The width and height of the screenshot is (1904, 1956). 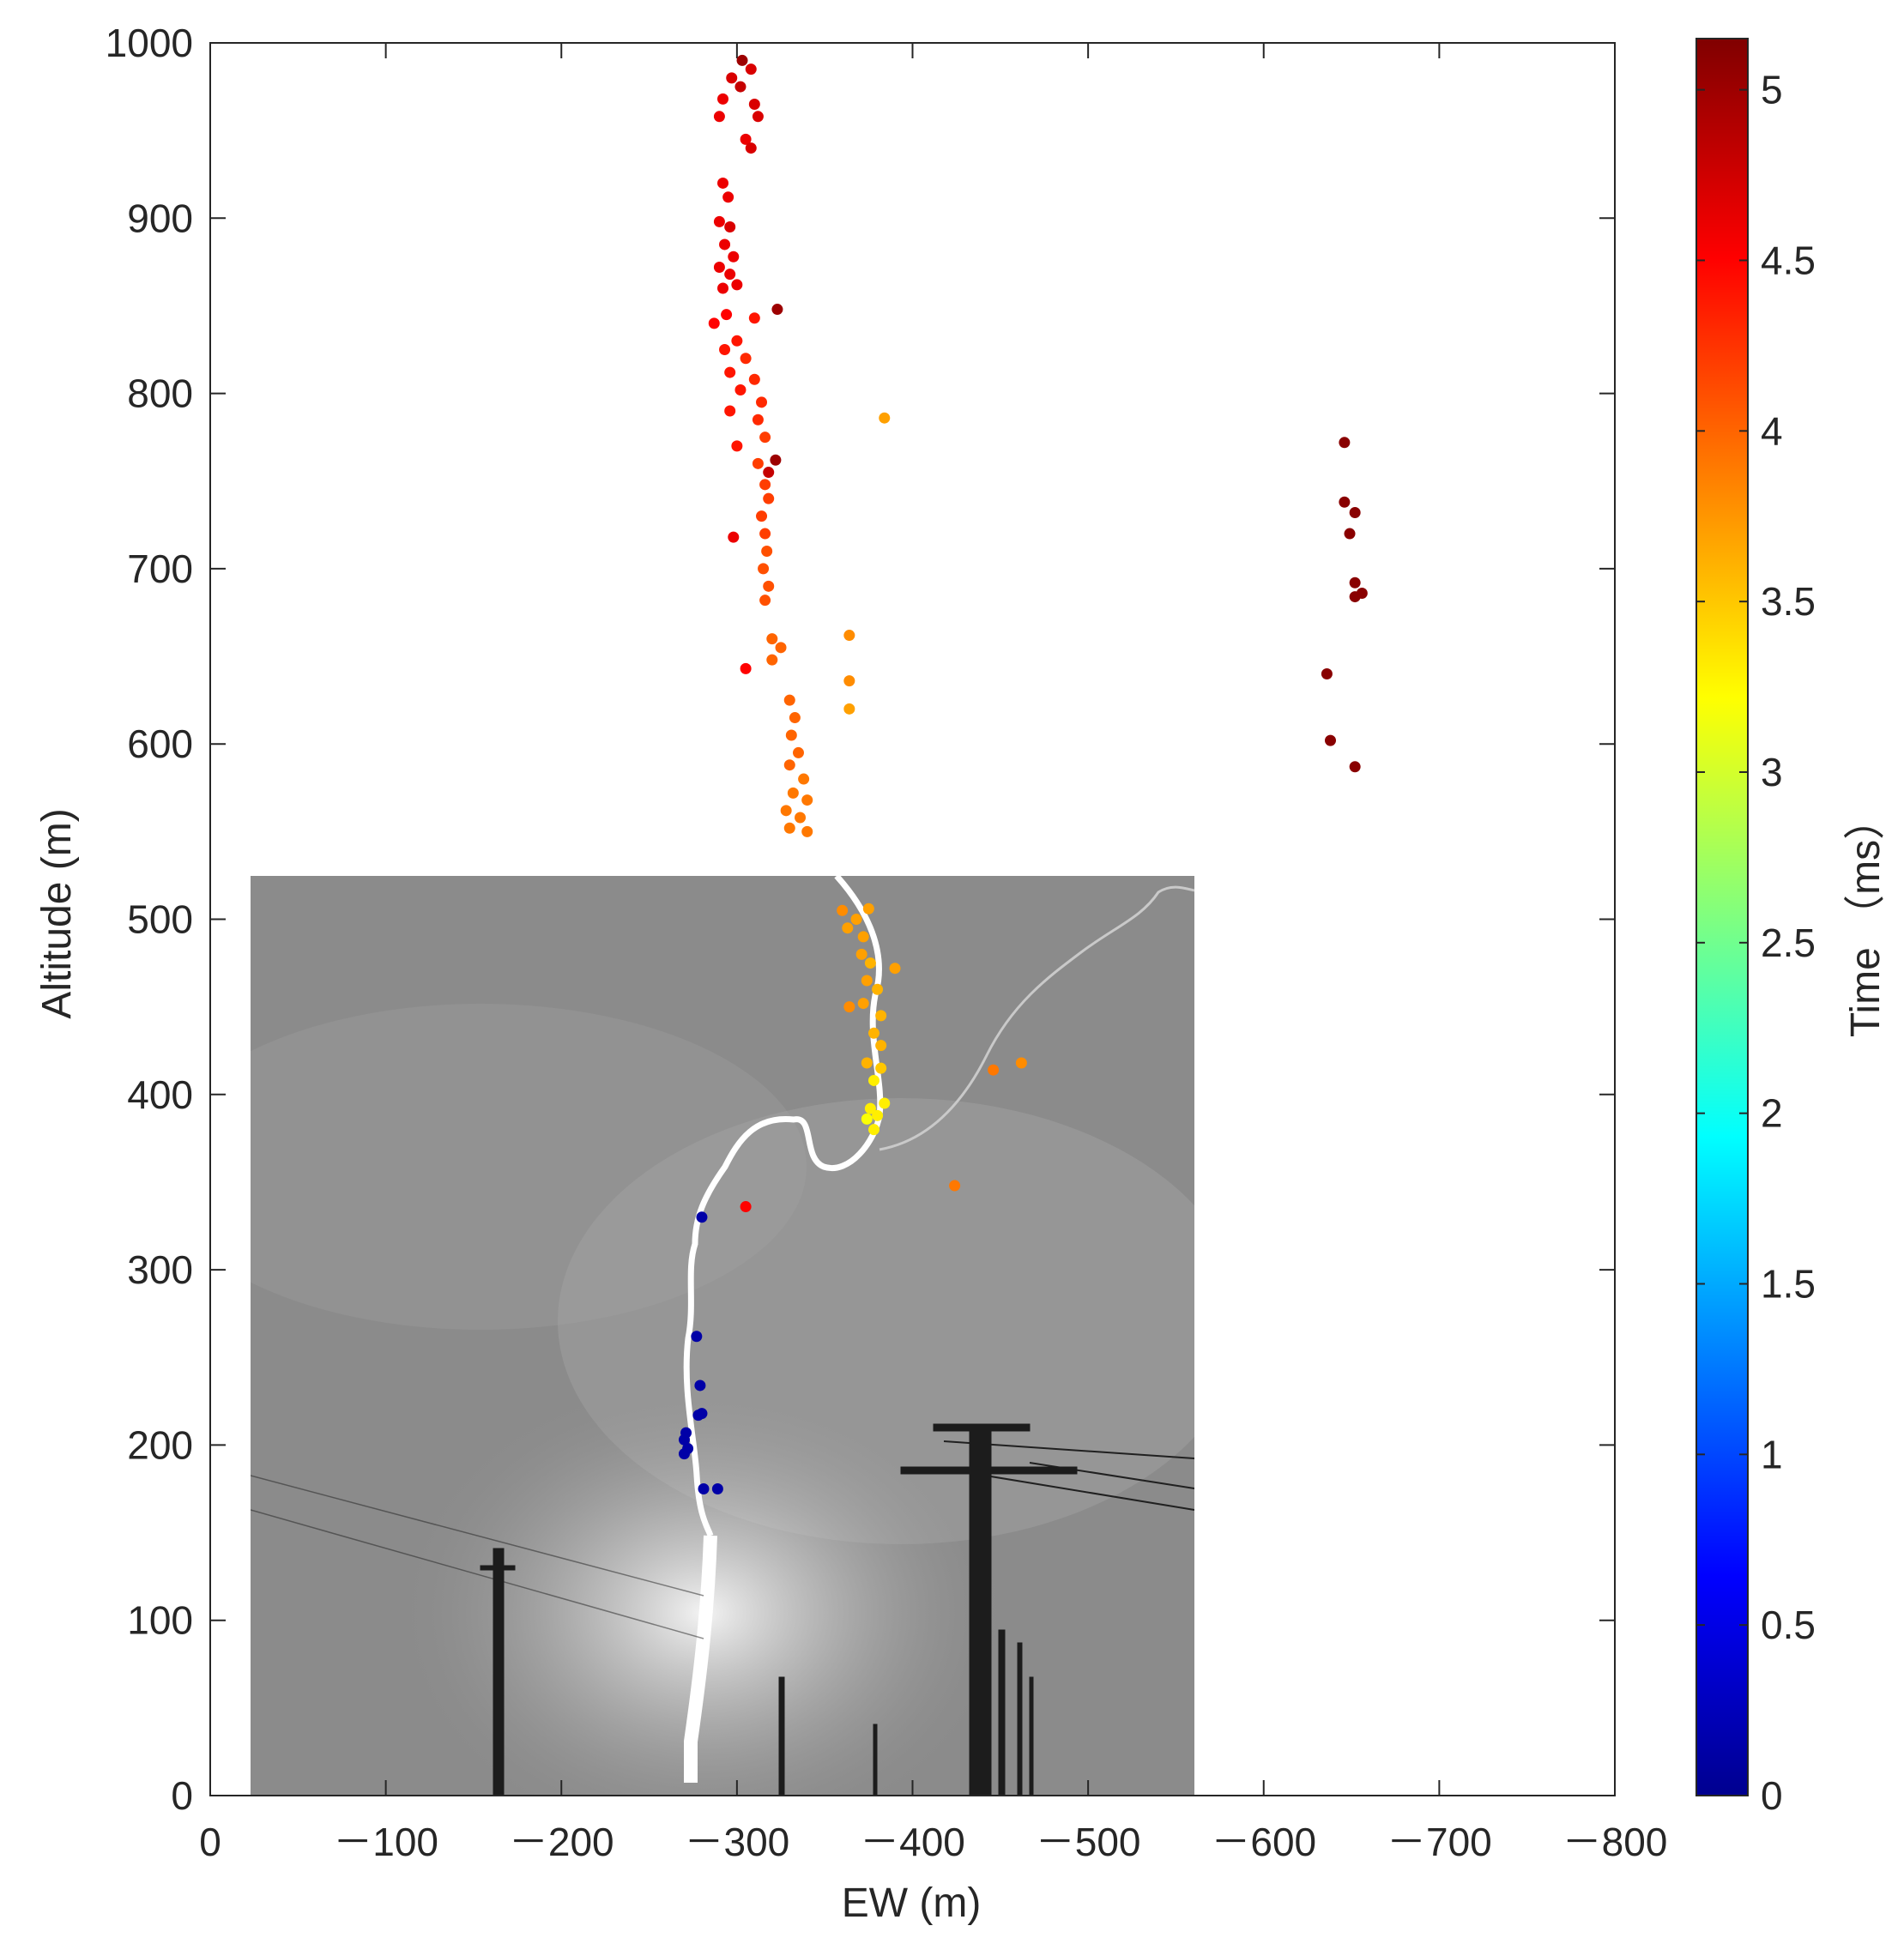 What do you see at coordinates (1756, 943) in the screenshot?
I see `colorbar-axis: 0 0.5 1 1.5 2 2.5 3 3.5 4 4.5 5` at bounding box center [1756, 943].